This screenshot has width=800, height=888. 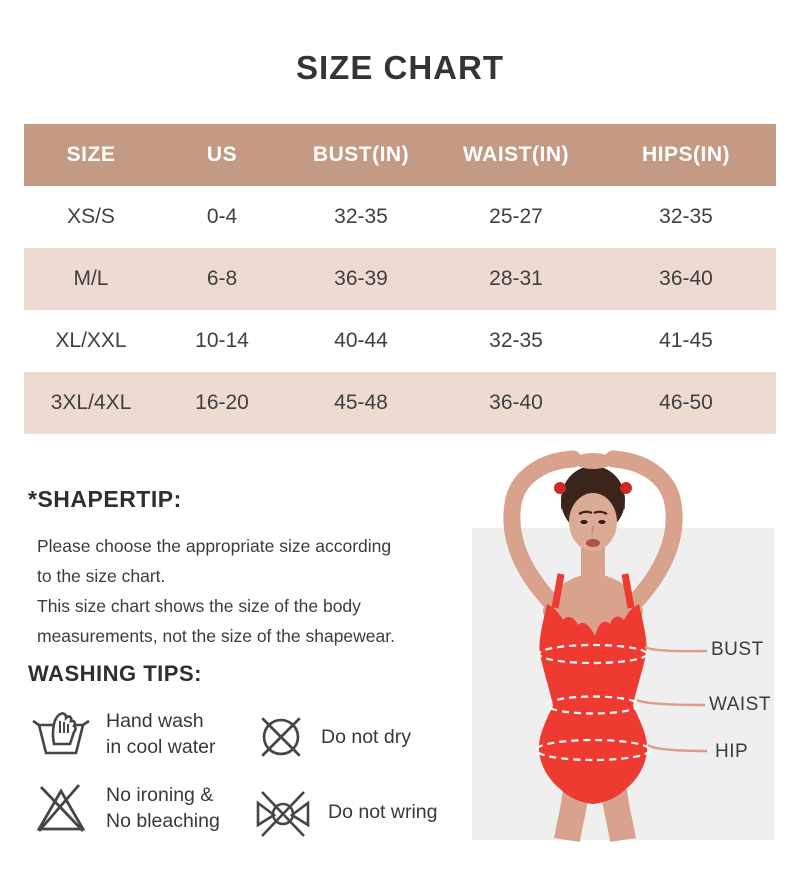 What do you see at coordinates (686, 402) in the screenshot?
I see `size-table-cell: 46-50` at bounding box center [686, 402].